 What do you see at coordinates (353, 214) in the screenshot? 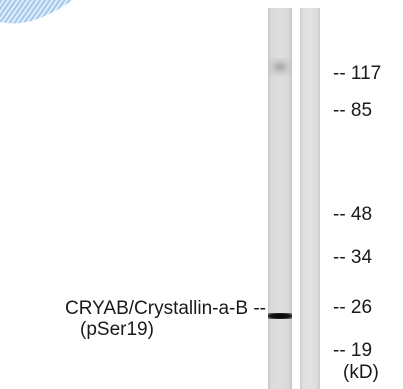
I see `marker-48: -- 48` at bounding box center [353, 214].